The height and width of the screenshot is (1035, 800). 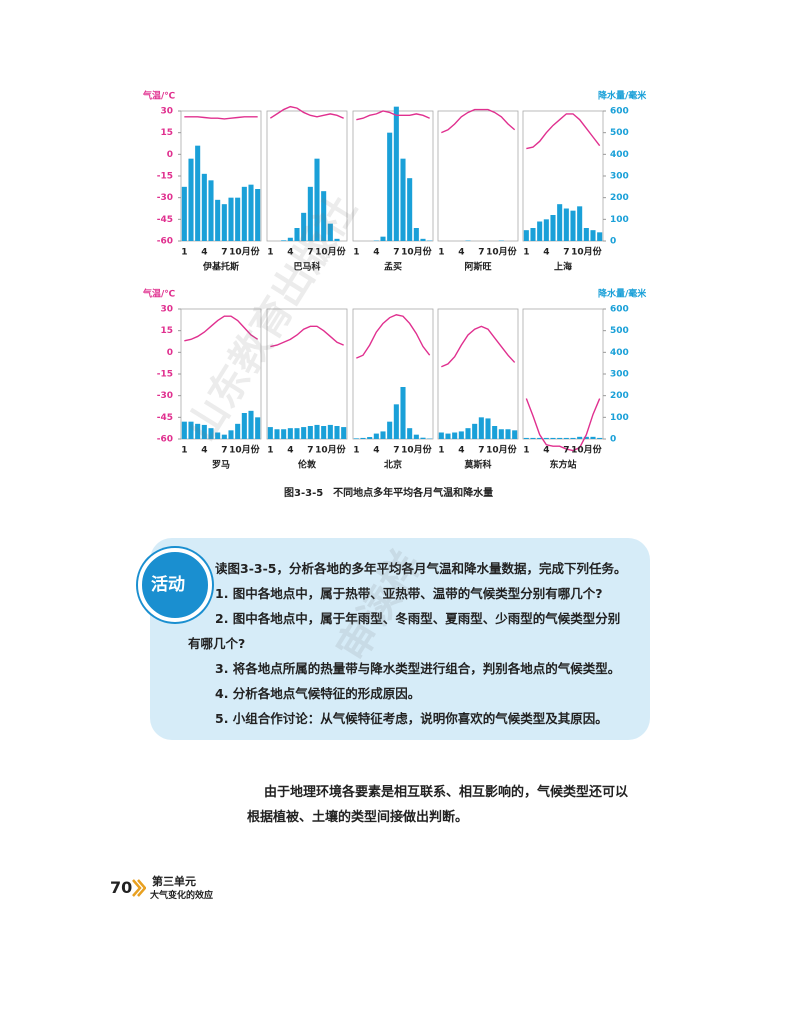 What do you see at coordinates (221, 465) in the screenshot?
I see `chart-title: 罗马` at bounding box center [221, 465].